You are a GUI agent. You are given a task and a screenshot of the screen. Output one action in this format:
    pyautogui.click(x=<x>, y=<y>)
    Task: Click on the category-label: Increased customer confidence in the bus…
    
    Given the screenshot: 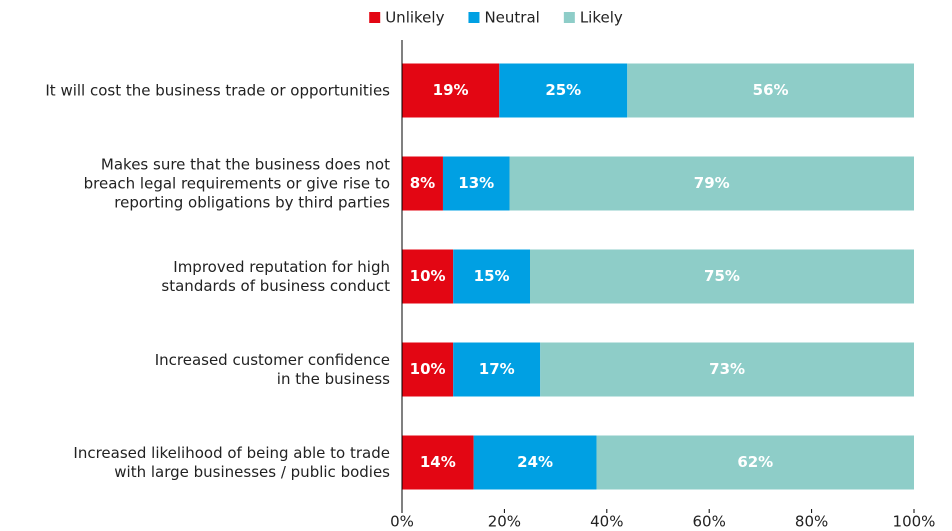 What is the action you would take?
    pyautogui.click(x=272, y=369)
    